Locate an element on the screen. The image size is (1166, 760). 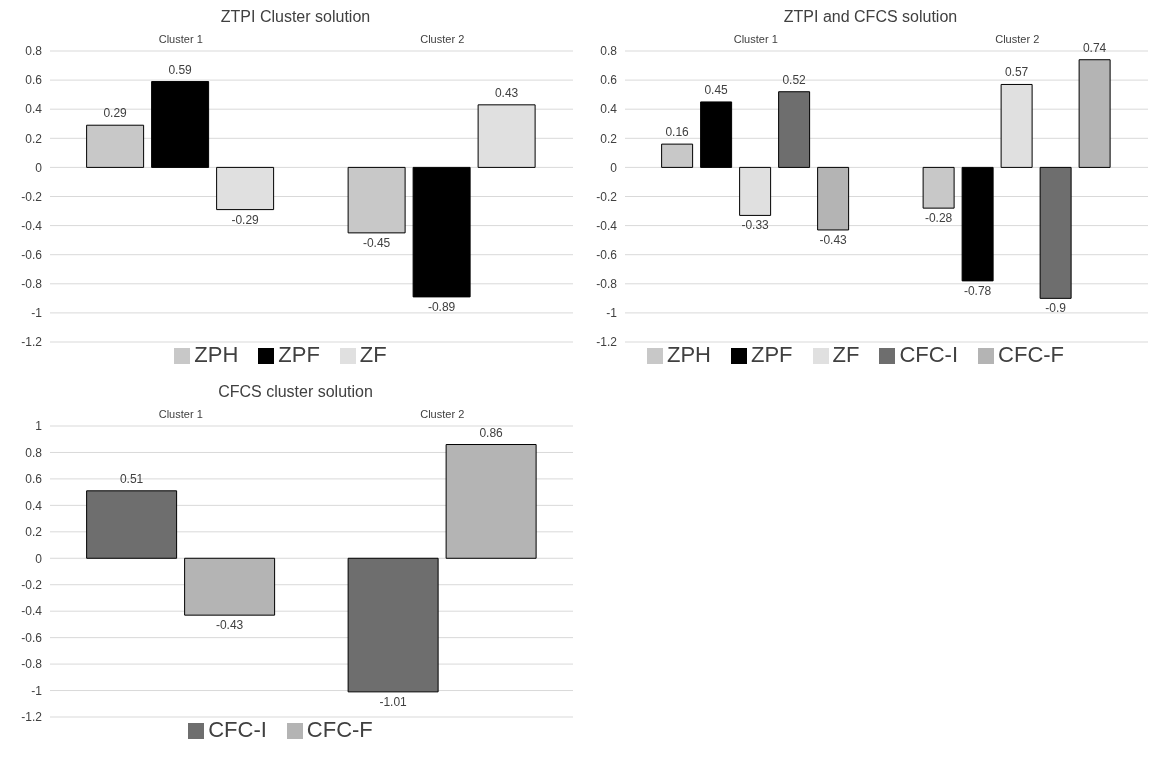
data-label: -0.29 is located at coordinates (245, 219).